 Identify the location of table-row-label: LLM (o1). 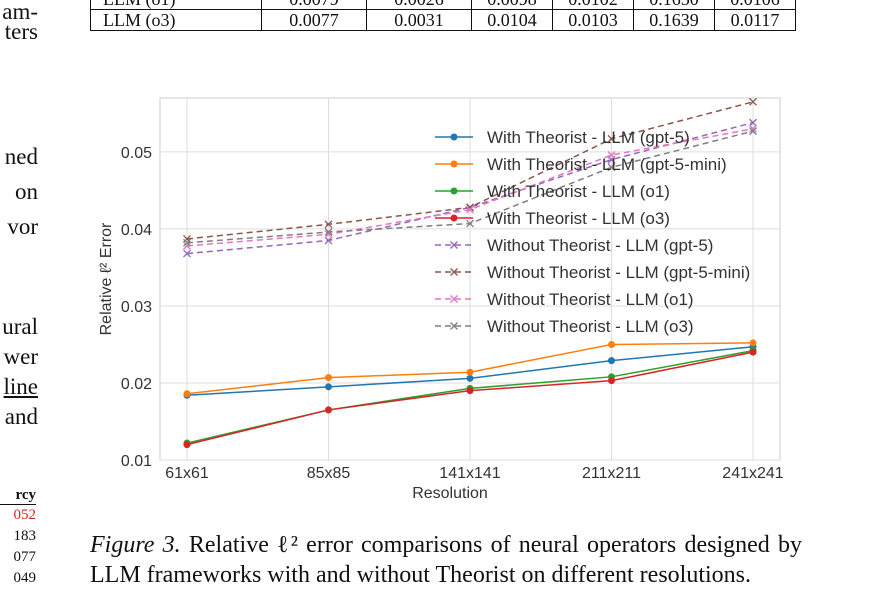
(176, 5).